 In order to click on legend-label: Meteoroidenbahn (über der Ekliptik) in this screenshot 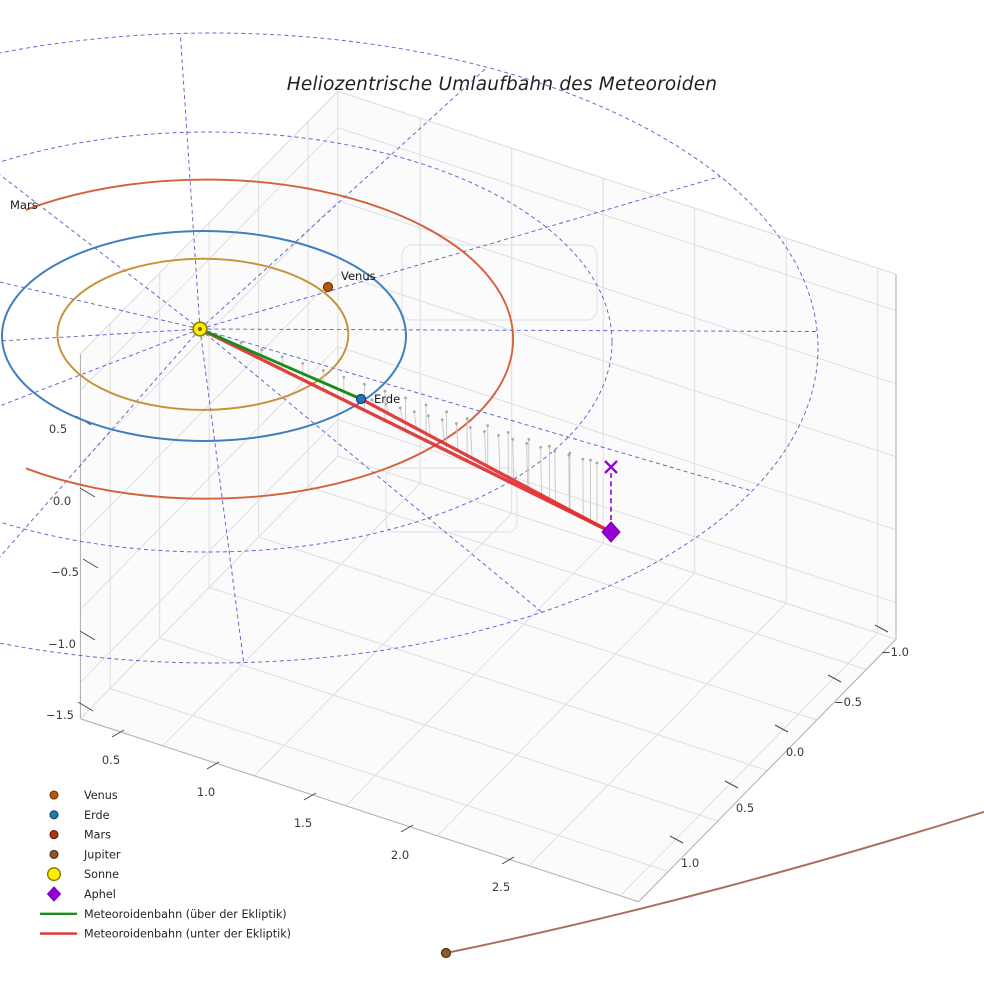, I will do `click(185, 914)`.